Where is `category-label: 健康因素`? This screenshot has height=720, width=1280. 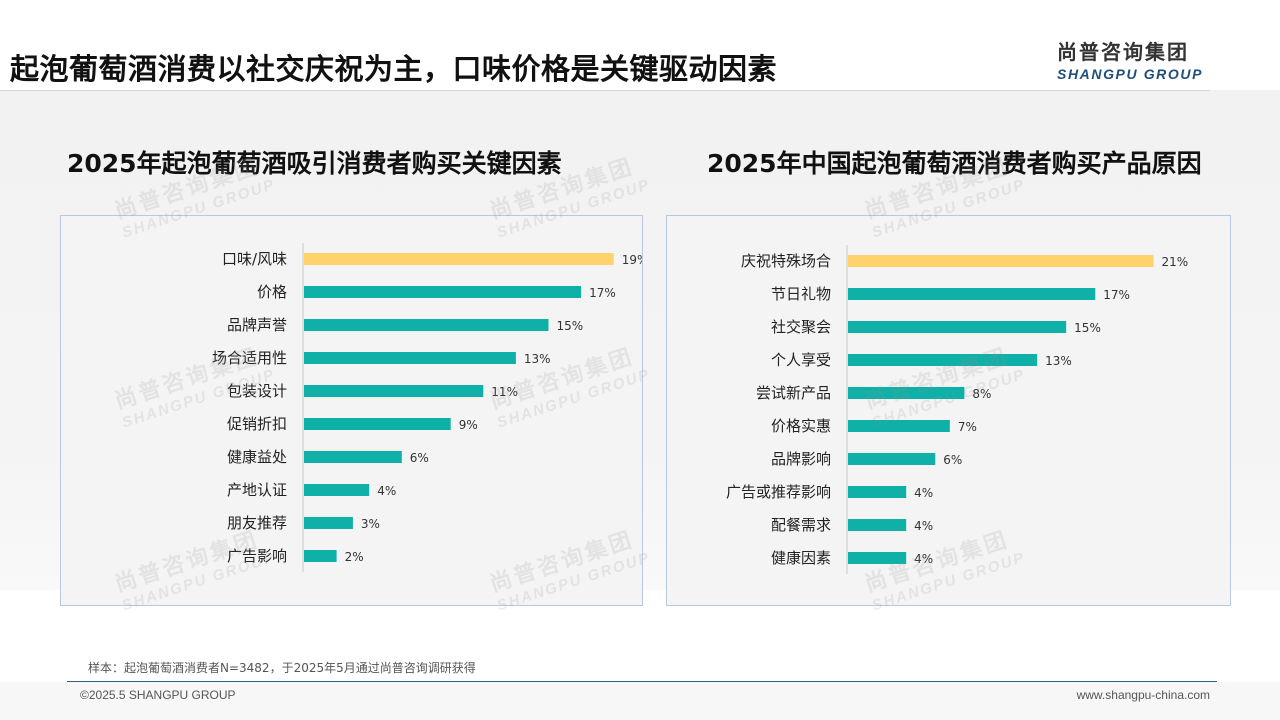 category-label: 健康因素 is located at coordinates (801, 558).